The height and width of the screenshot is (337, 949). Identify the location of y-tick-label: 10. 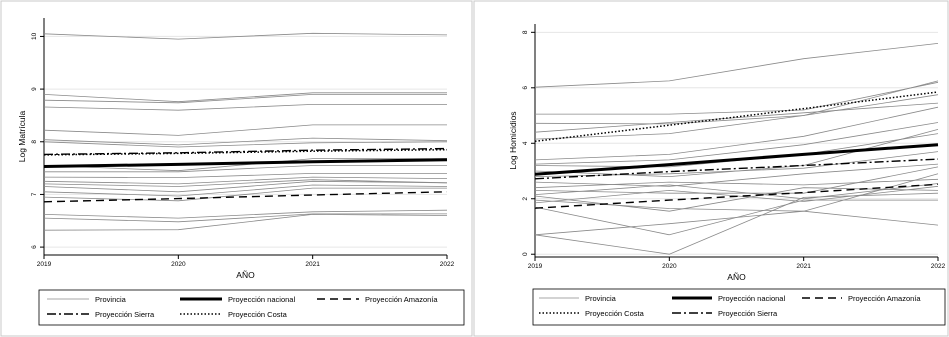
(34, 36).